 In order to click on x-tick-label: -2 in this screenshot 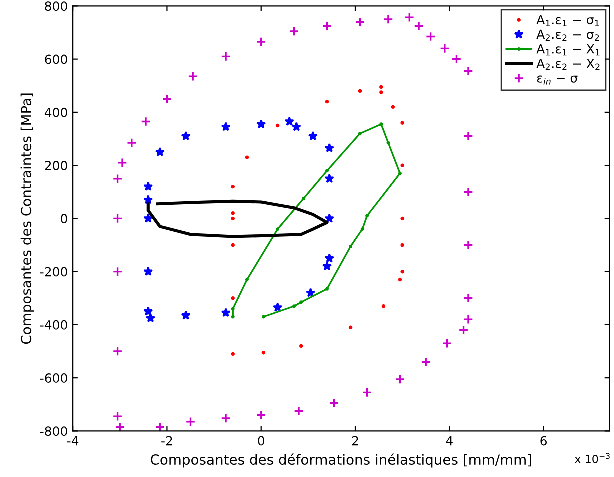, I will do `click(167, 441)`.